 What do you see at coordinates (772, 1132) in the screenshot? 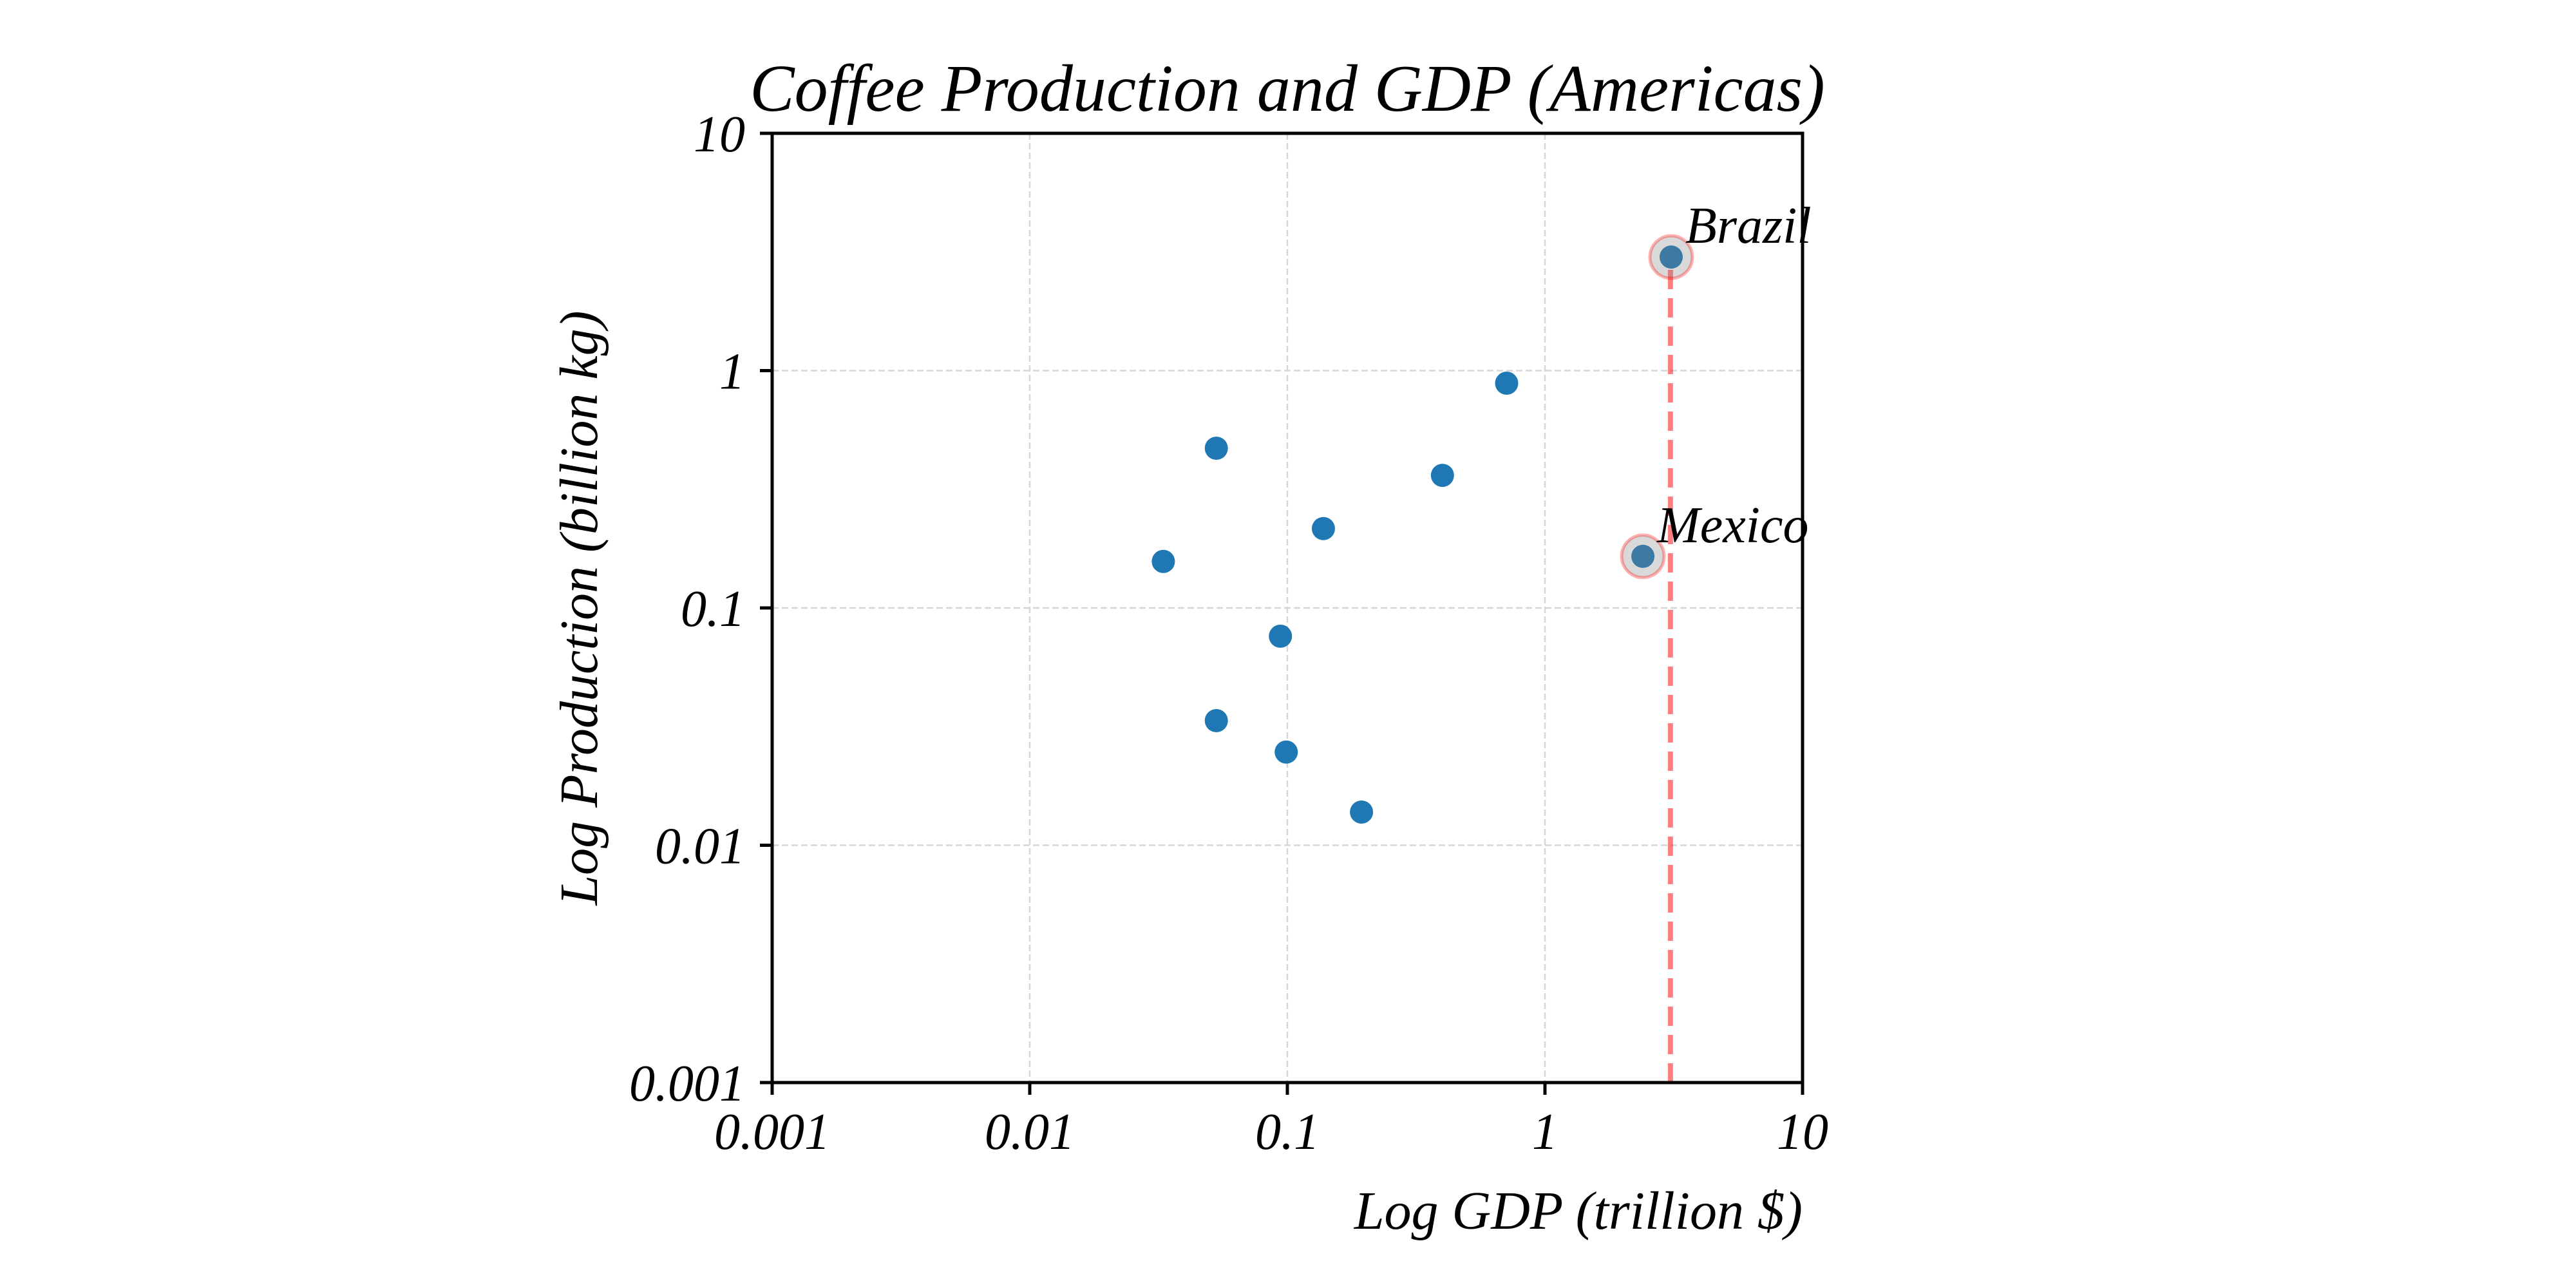
I see `x-tick-label: 0.001` at bounding box center [772, 1132].